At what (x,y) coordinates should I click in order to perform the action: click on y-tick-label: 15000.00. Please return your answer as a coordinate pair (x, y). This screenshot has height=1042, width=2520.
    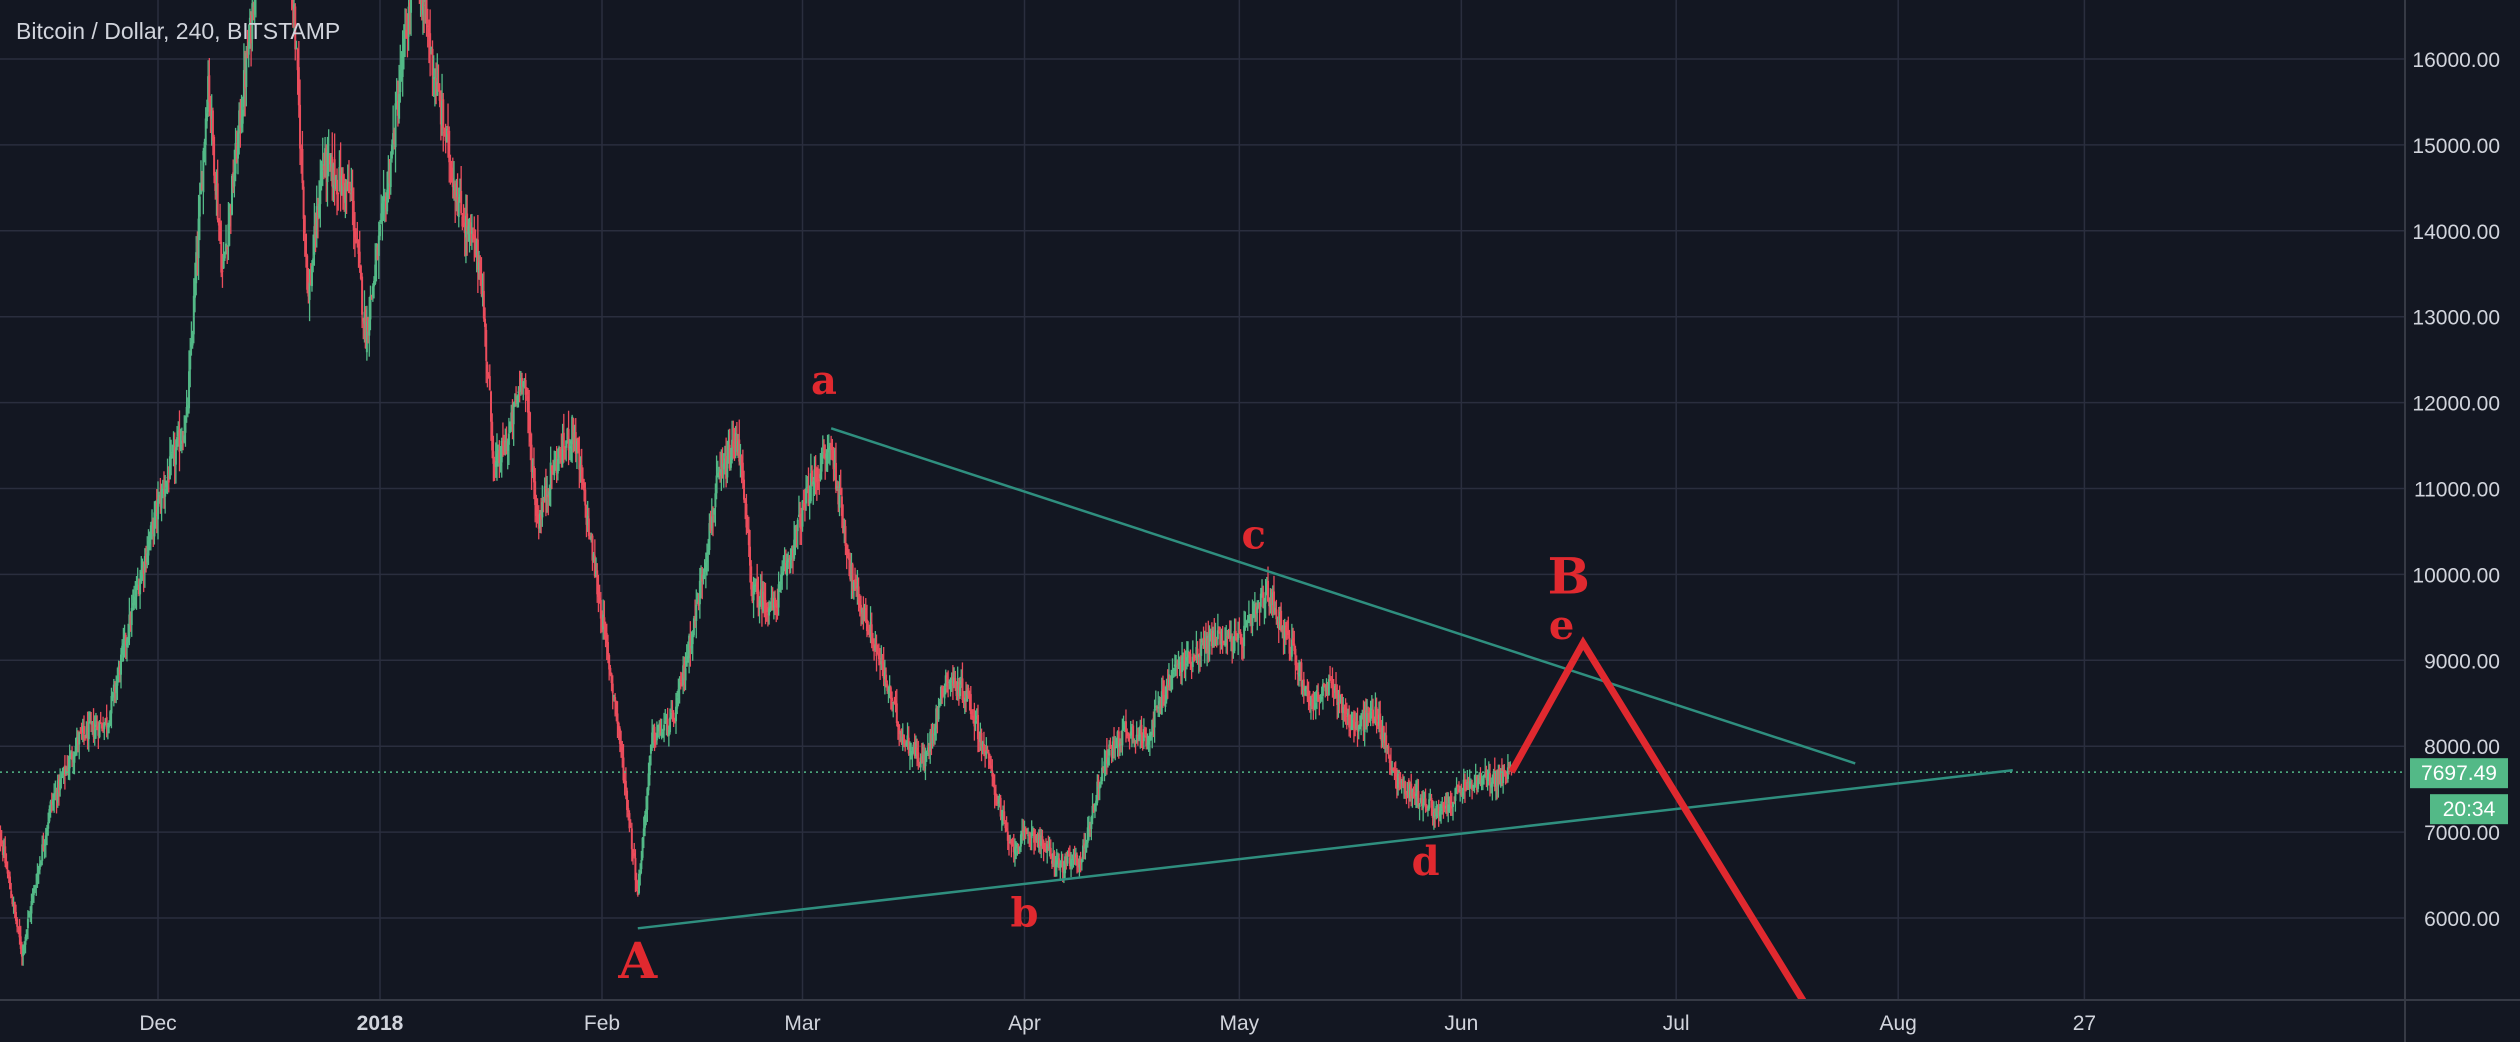
    Looking at the image, I should click on (2456, 146).